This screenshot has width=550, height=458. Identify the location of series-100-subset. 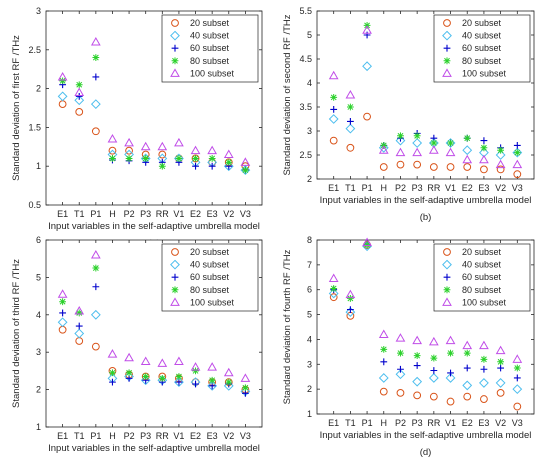
(425, 97).